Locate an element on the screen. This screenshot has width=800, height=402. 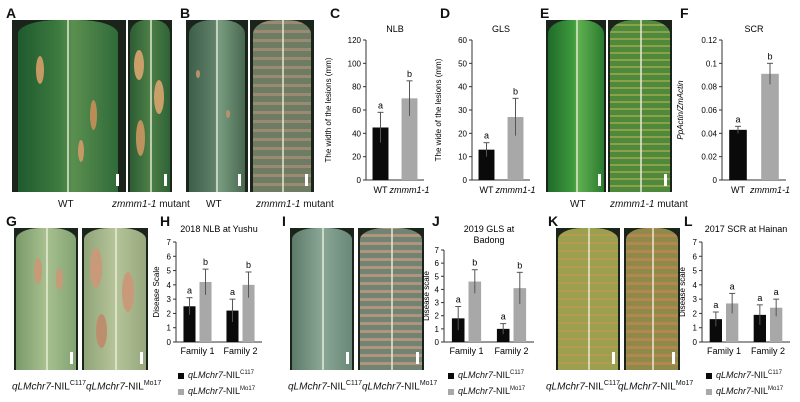
chart-title: NLB is located at coordinates (395, 29).